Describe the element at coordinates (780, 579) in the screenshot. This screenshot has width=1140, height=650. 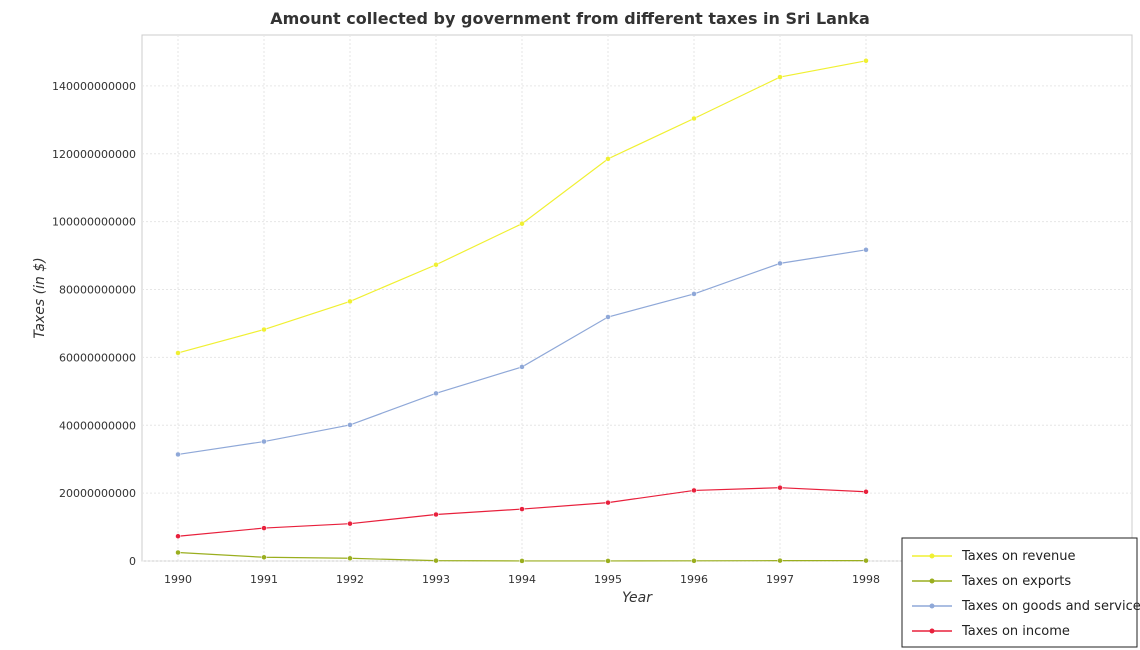
I see `x-tick-label: 1997` at that location.